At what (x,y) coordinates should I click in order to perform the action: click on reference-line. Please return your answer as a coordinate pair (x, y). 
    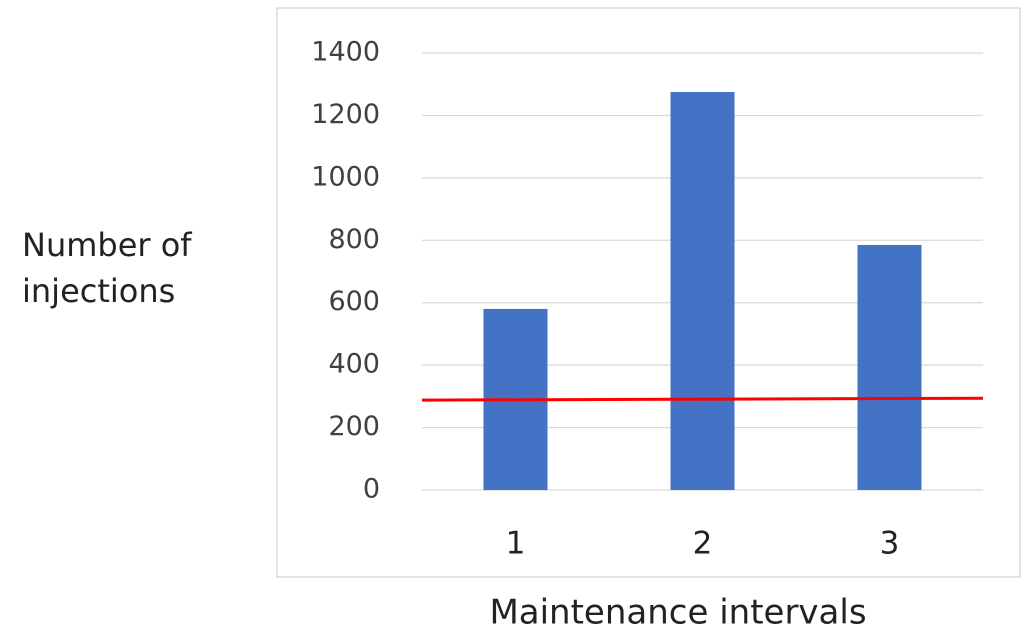
    Looking at the image, I should click on (702, 399).